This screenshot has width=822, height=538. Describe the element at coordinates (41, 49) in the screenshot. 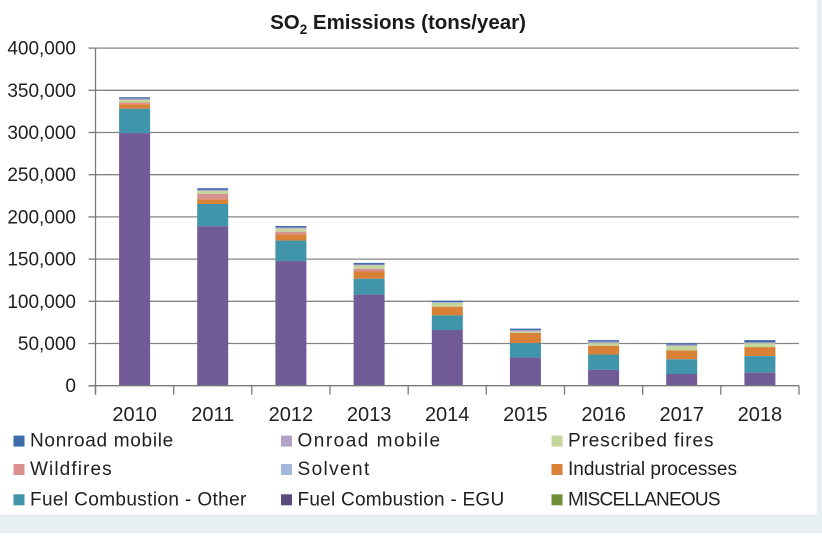

I see `svg-text: 400,000` at that location.